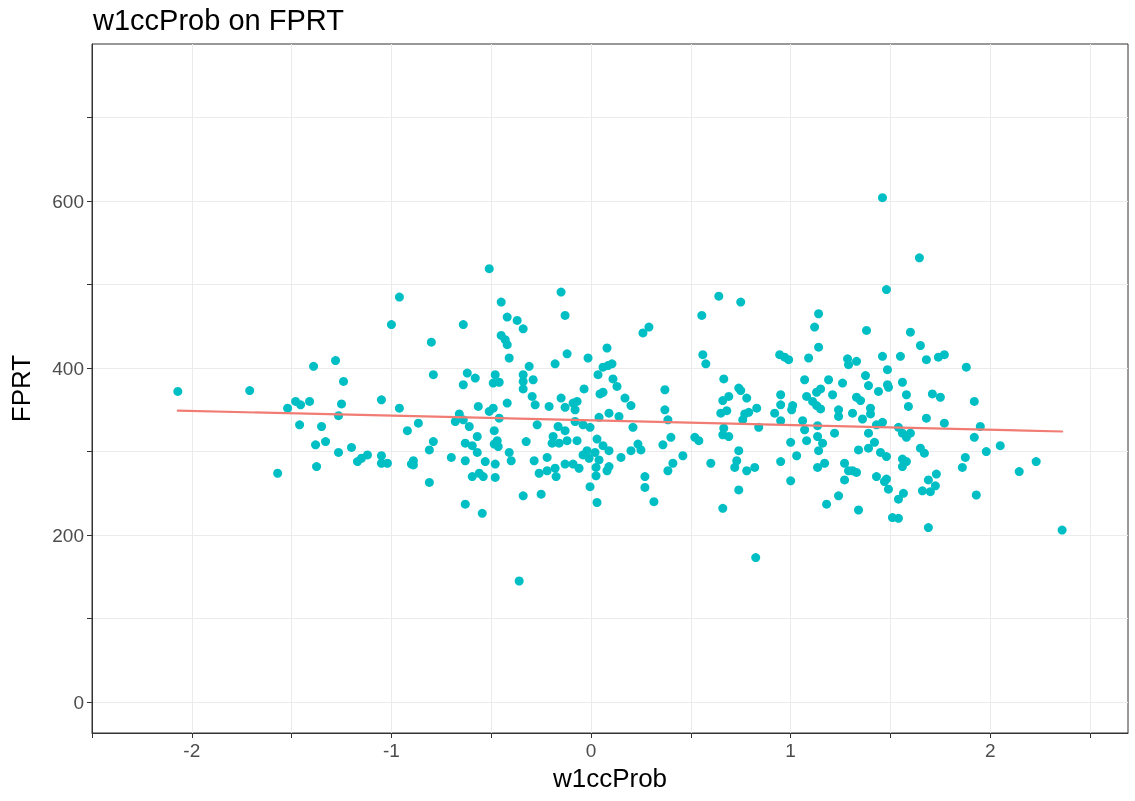 This screenshot has height=801, width=1135. What do you see at coordinates (78, 702) in the screenshot?
I see `y-tick-label: 0` at bounding box center [78, 702].